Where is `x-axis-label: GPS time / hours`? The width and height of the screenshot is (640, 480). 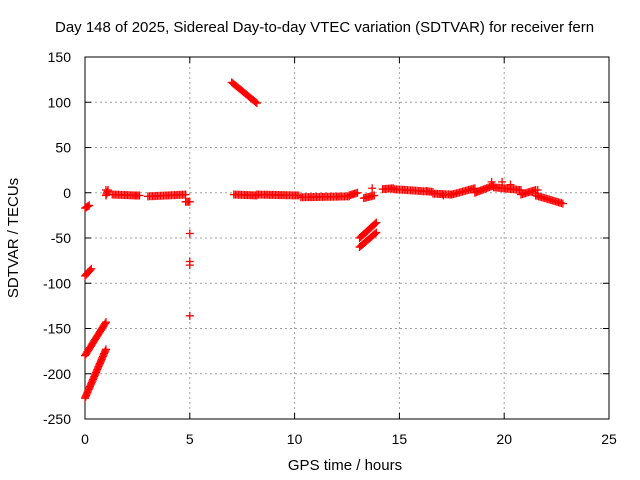 x-axis-label: GPS time / hours is located at coordinates (345, 465).